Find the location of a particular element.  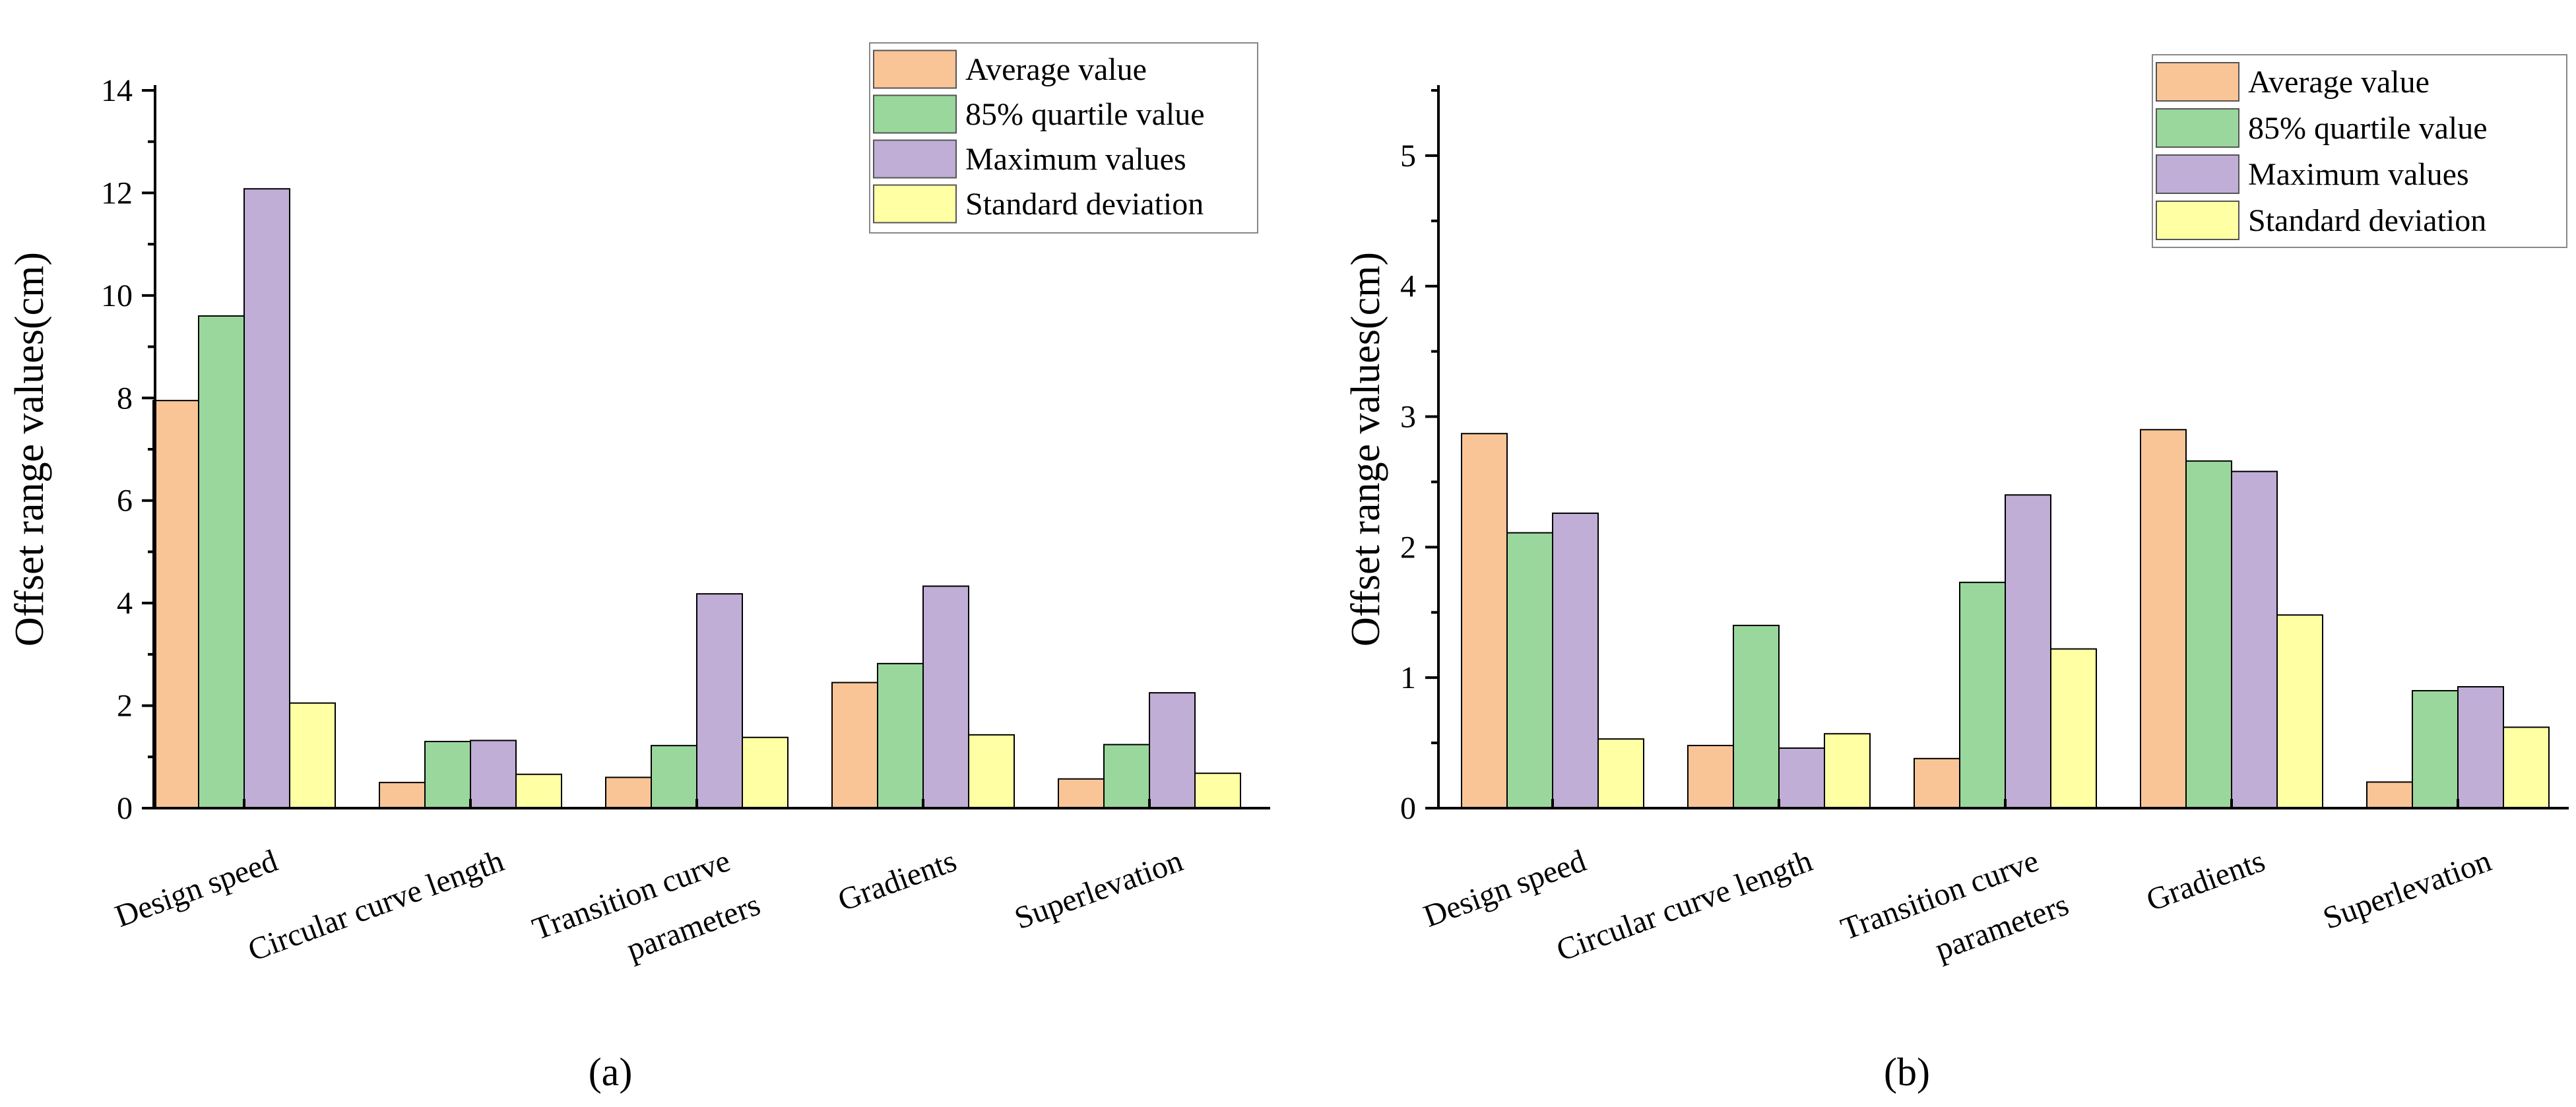

y-tick-label: 6 is located at coordinates (125, 501).